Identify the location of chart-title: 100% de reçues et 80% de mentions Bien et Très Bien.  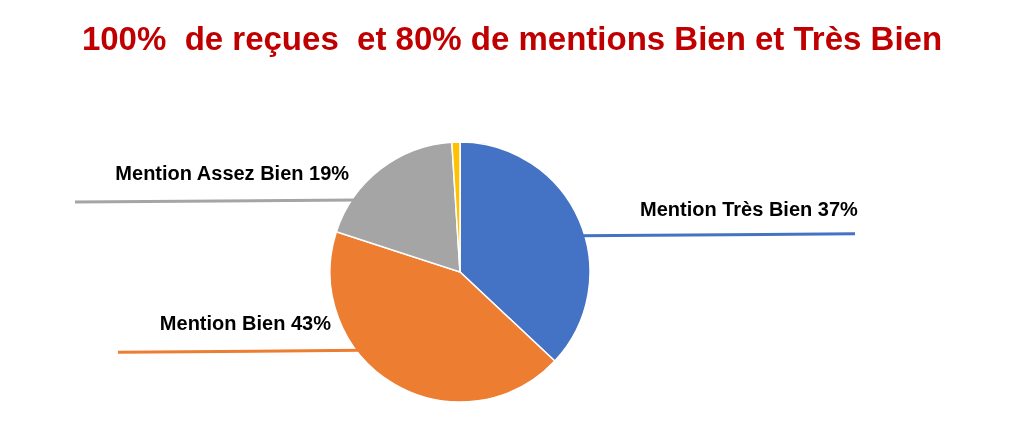
(512, 38).